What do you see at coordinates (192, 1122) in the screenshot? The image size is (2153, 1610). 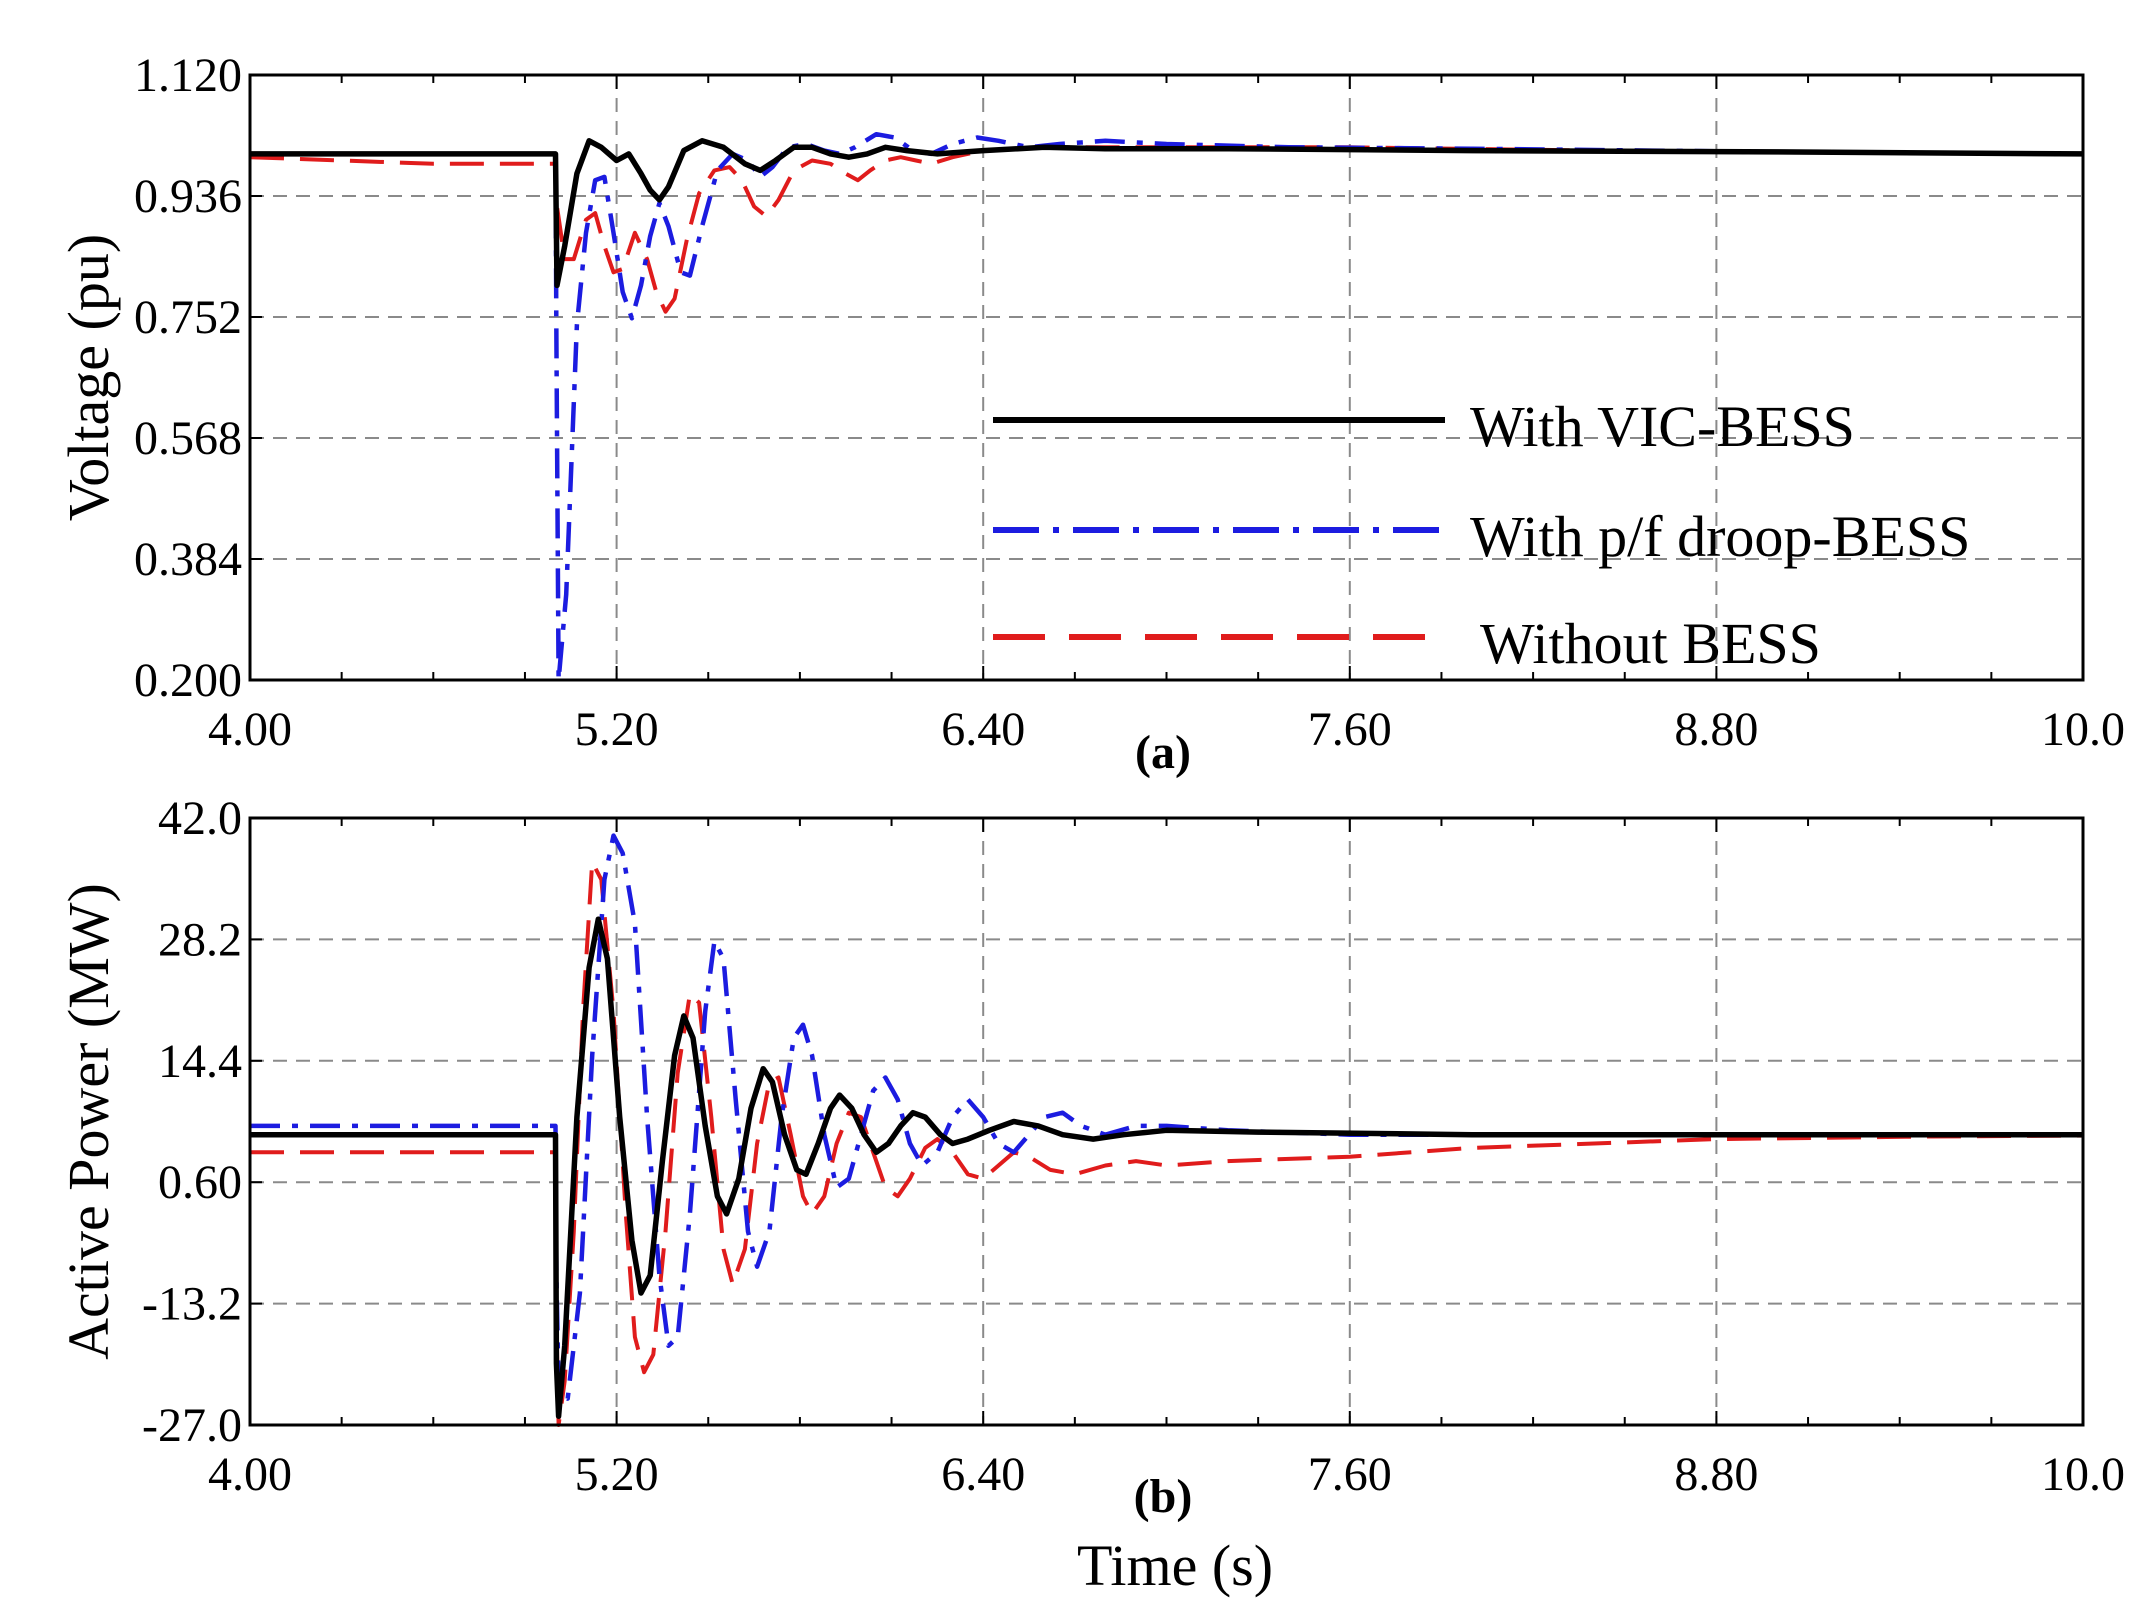 I see `power-y-tick-labels: 42.0 28.2 14.4 0.60 -13.2 -27.0` at bounding box center [192, 1122].